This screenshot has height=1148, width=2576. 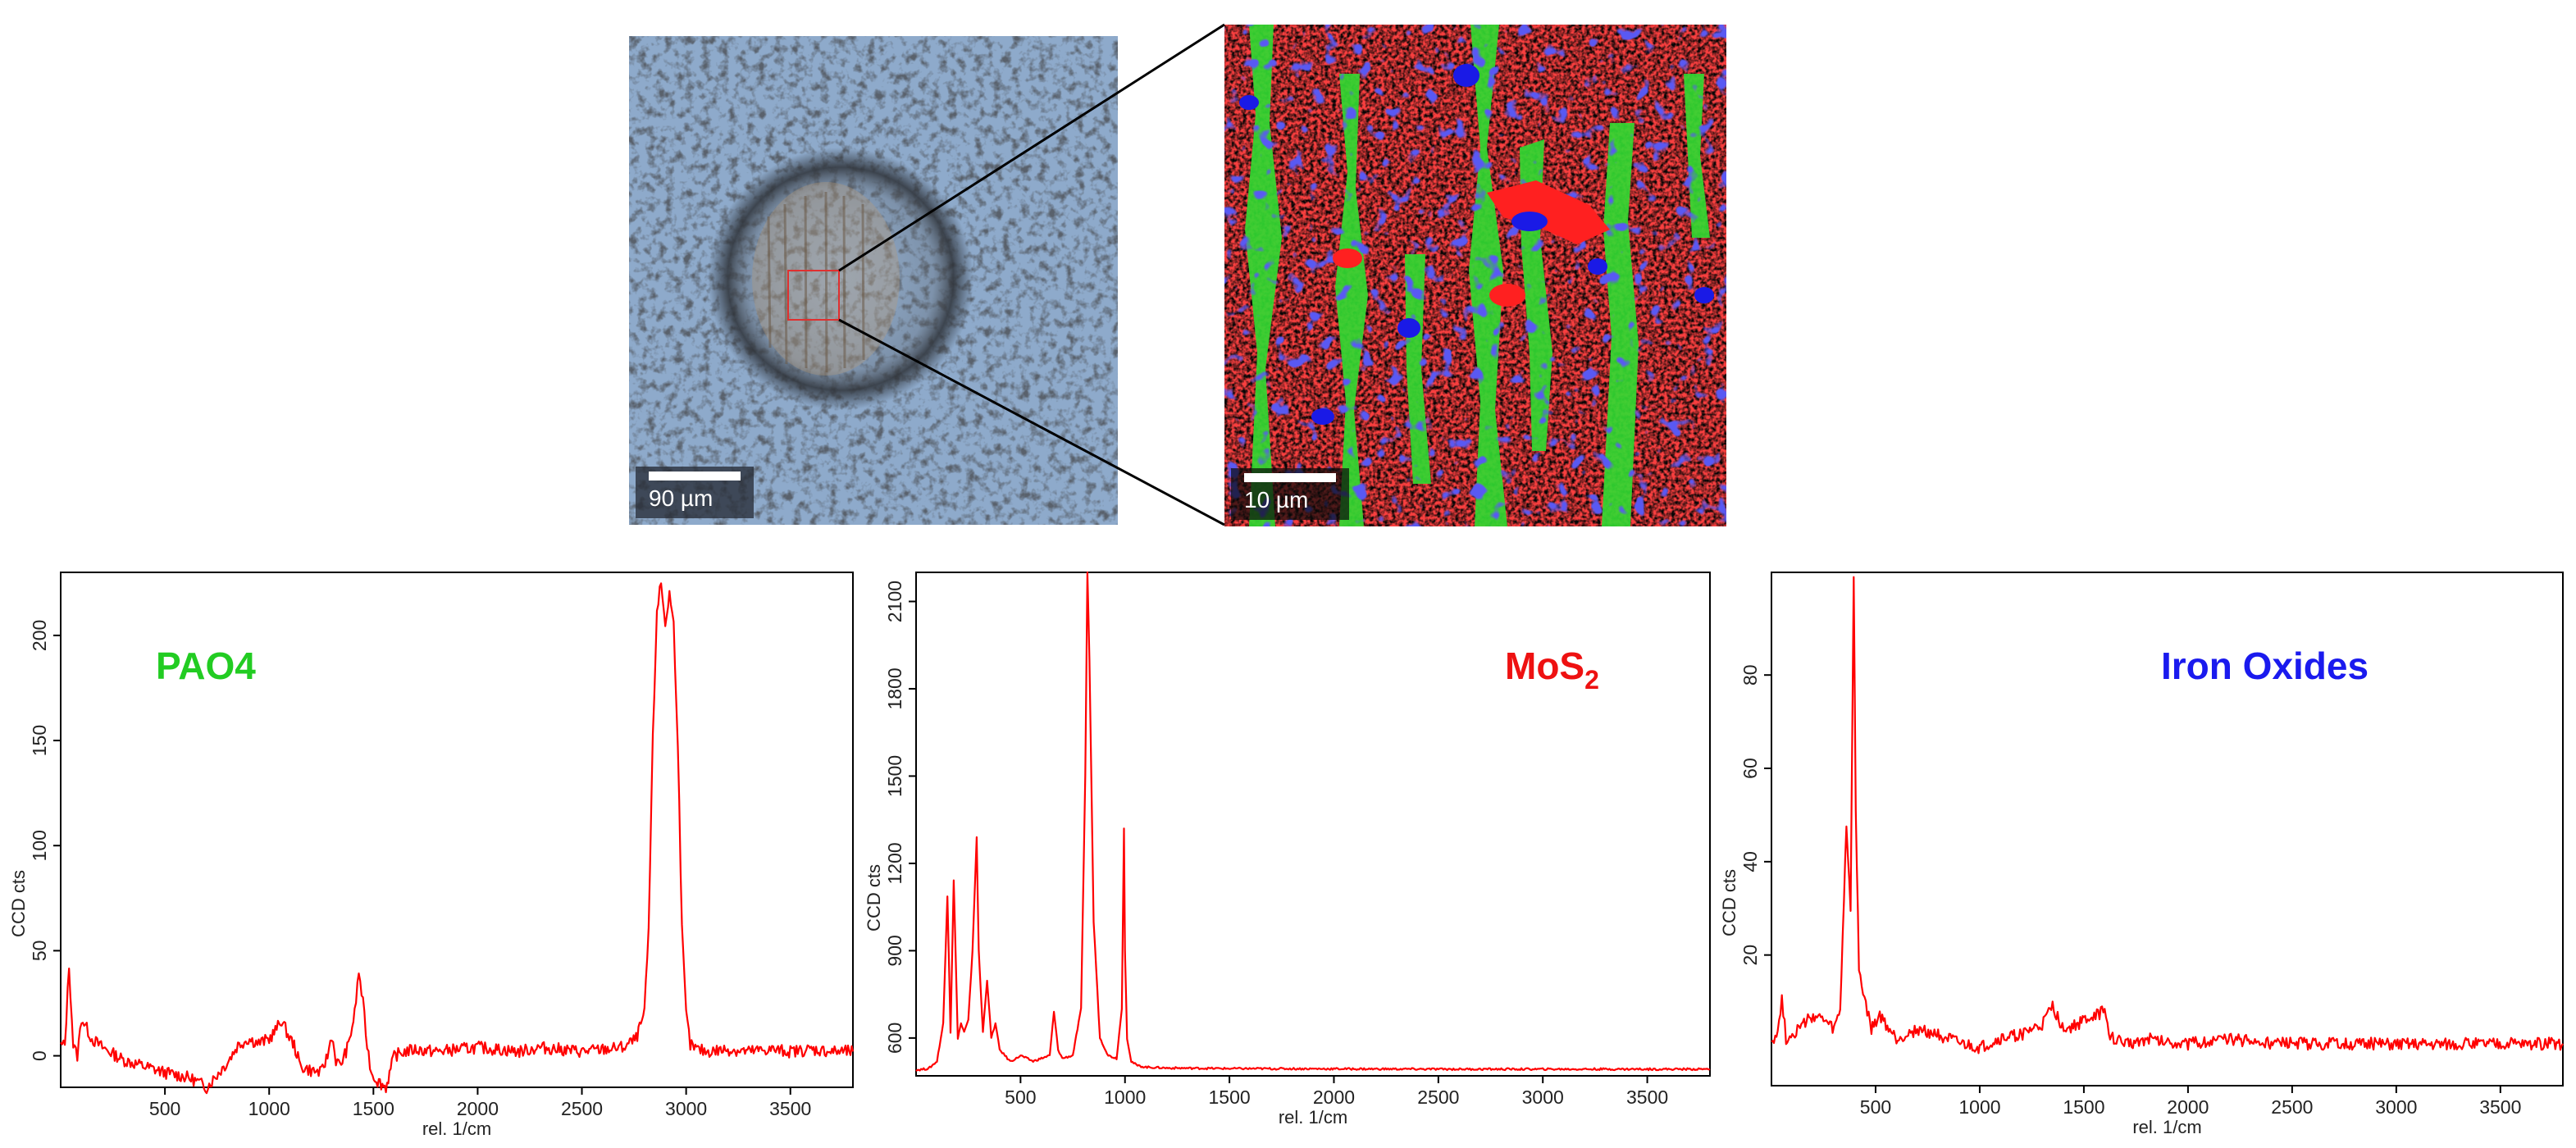 I want to click on raman-map-scalebar: 10 µm, so click(x=1290, y=494).